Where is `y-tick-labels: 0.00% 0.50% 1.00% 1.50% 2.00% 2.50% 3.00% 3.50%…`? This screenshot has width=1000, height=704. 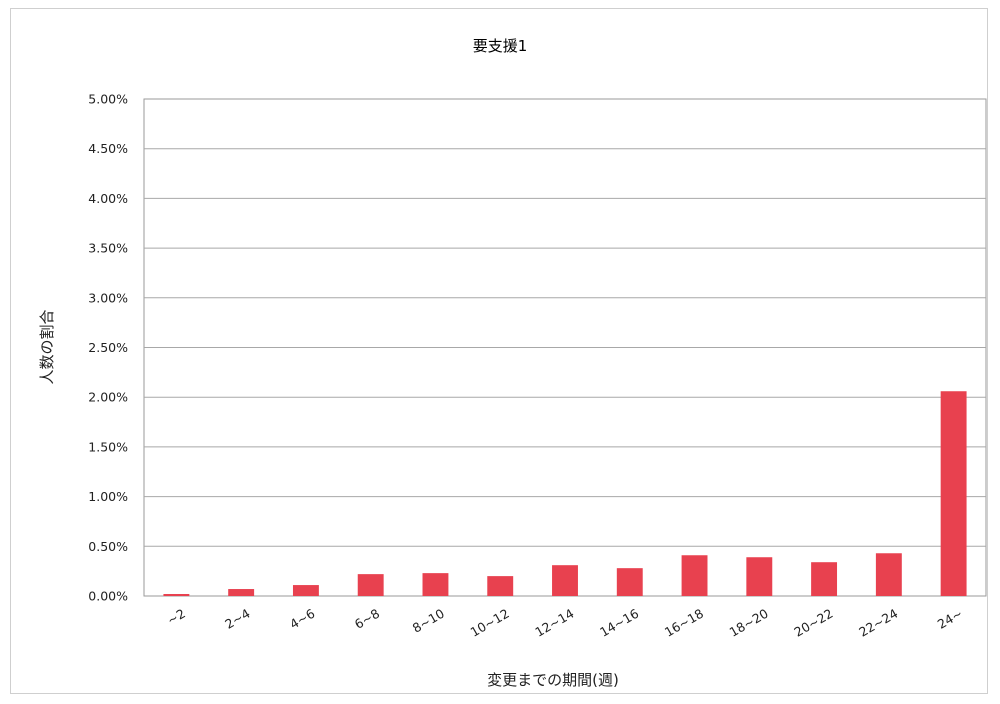 y-tick-labels: 0.00% 0.50% 1.00% 1.50% 2.00% 2.50% 3.00% 3.50%… is located at coordinates (108, 348).